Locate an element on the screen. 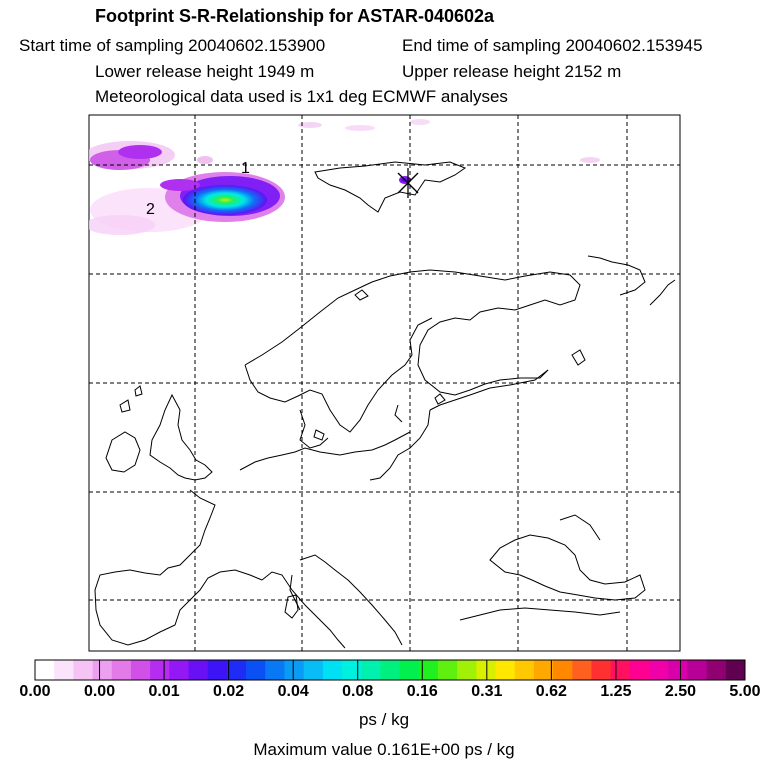 This screenshot has height=768, width=768. colorbar-label: 0.04 is located at coordinates (293, 691).